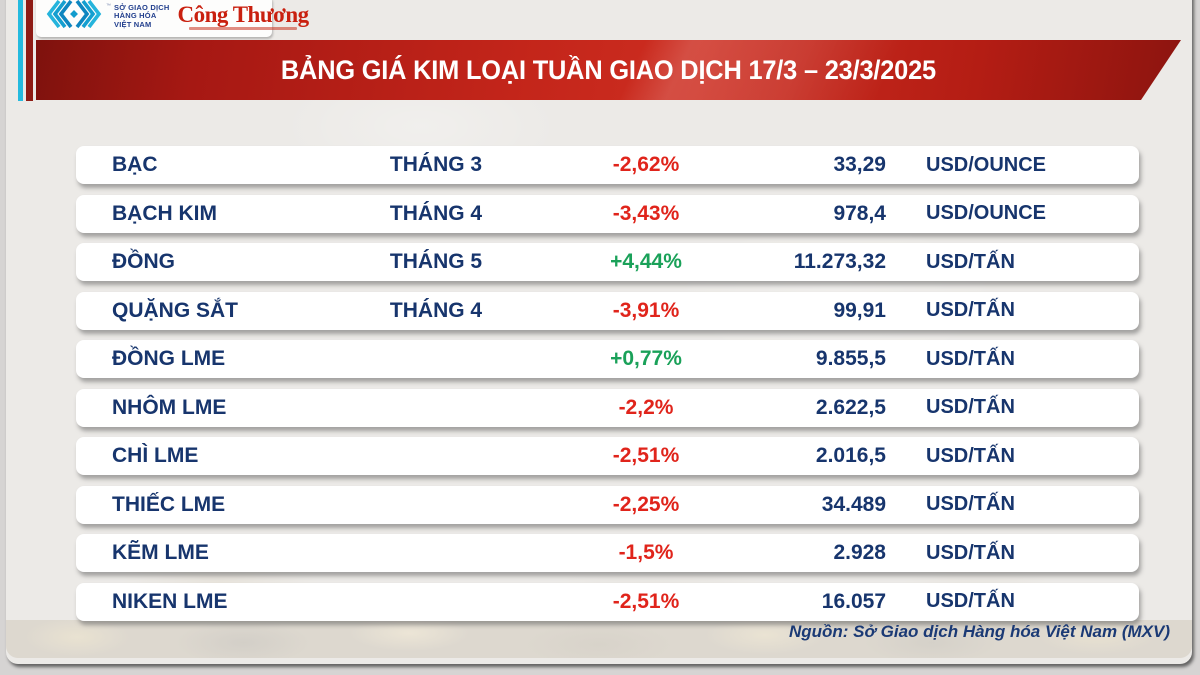 The height and width of the screenshot is (675, 1200). I want to click on background-texture, so click(599, 639).